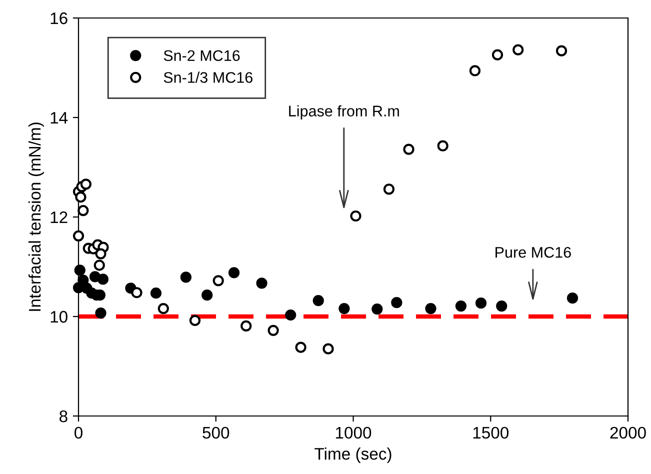  I want to click on legend-label: Sn-2 MC16, so click(202, 56).